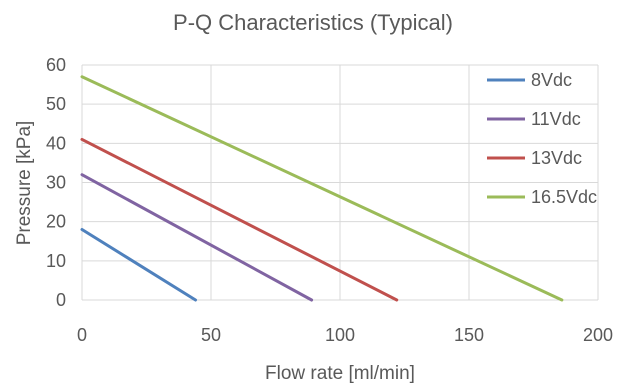 Image resolution: width=626 pixels, height=387 pixels. I want to click on x-tick-labels: 0 50 100 150 200, so click(345, 335).